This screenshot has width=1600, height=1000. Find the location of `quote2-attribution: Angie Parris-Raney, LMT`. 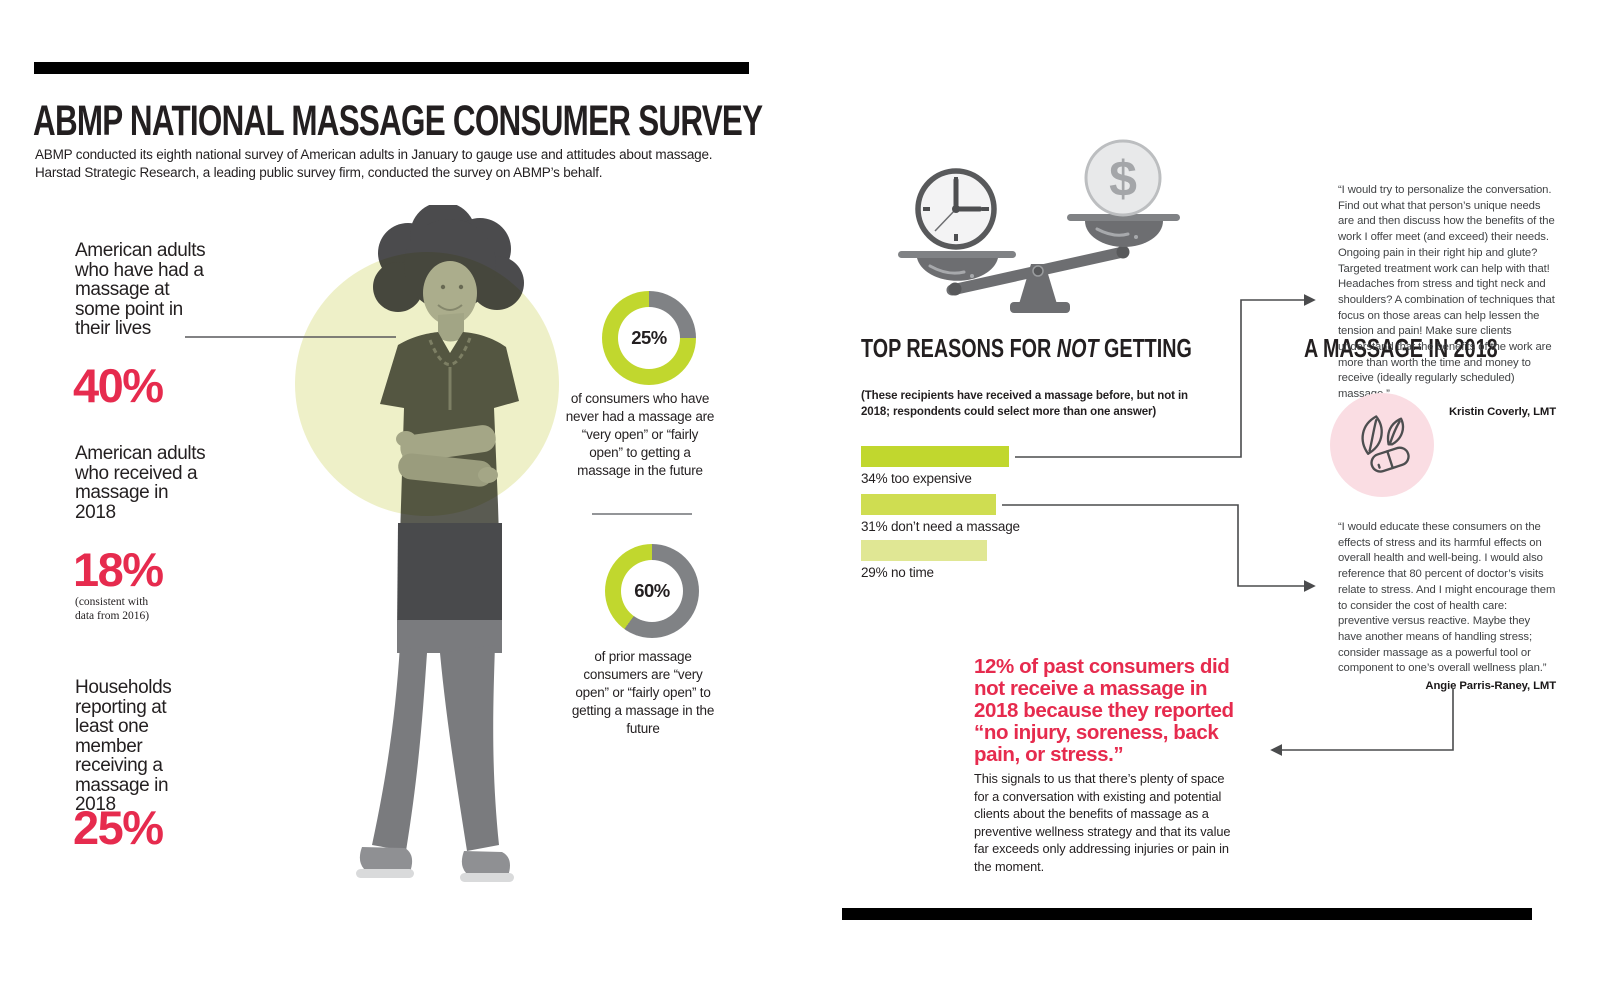

quote2-attribution: Angie Parris-Raney, LMT is located at coordinates (1490, 686).